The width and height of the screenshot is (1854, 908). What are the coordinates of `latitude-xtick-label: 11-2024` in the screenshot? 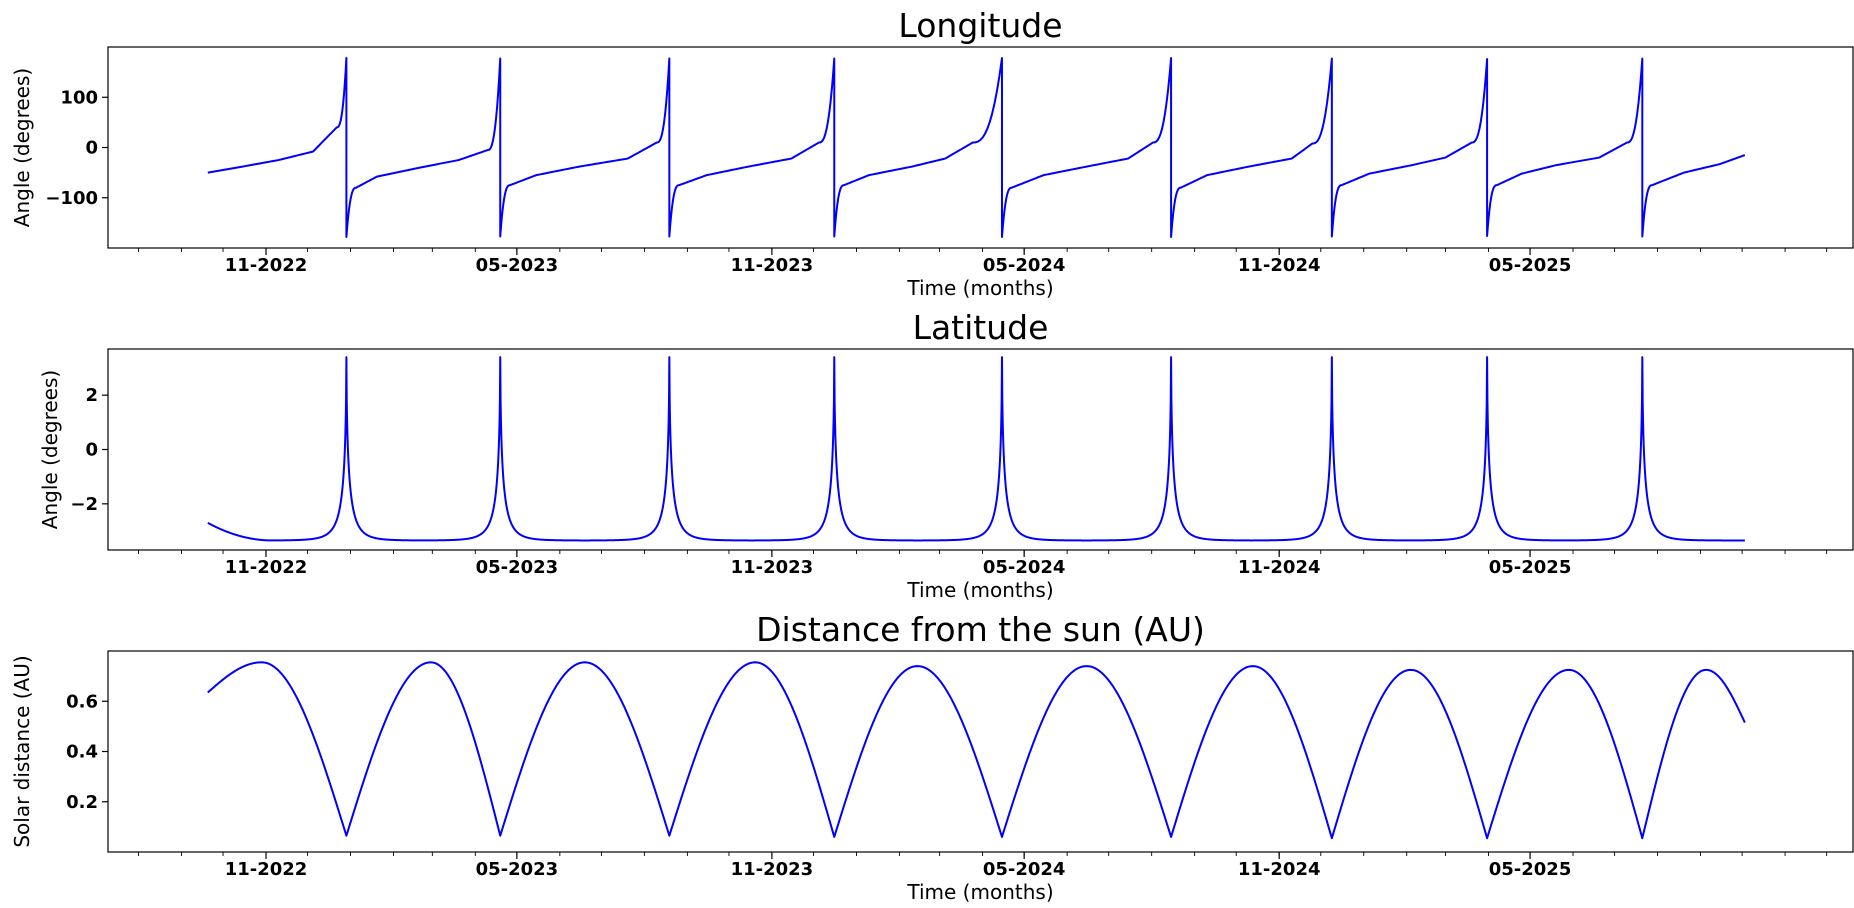 It's located at (1279, 567).